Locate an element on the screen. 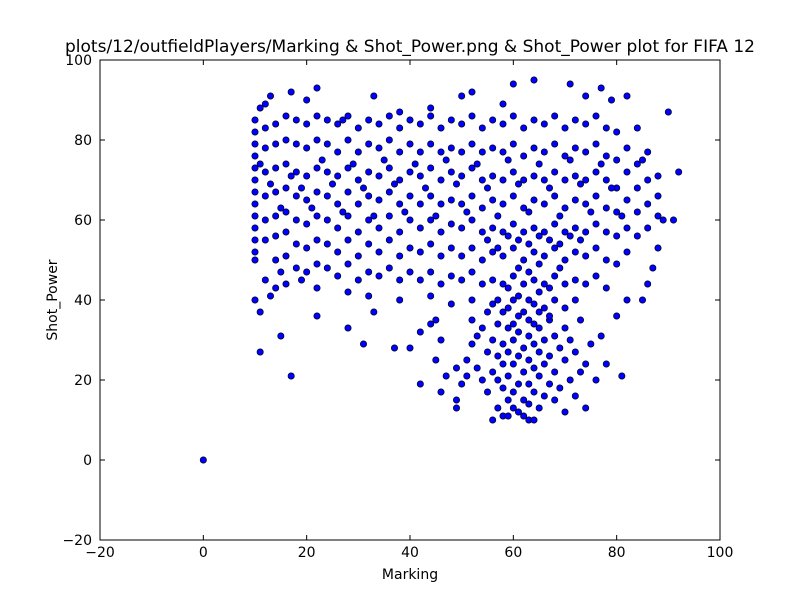  x-tick-label: −20 is located at coordinates (100, 553).